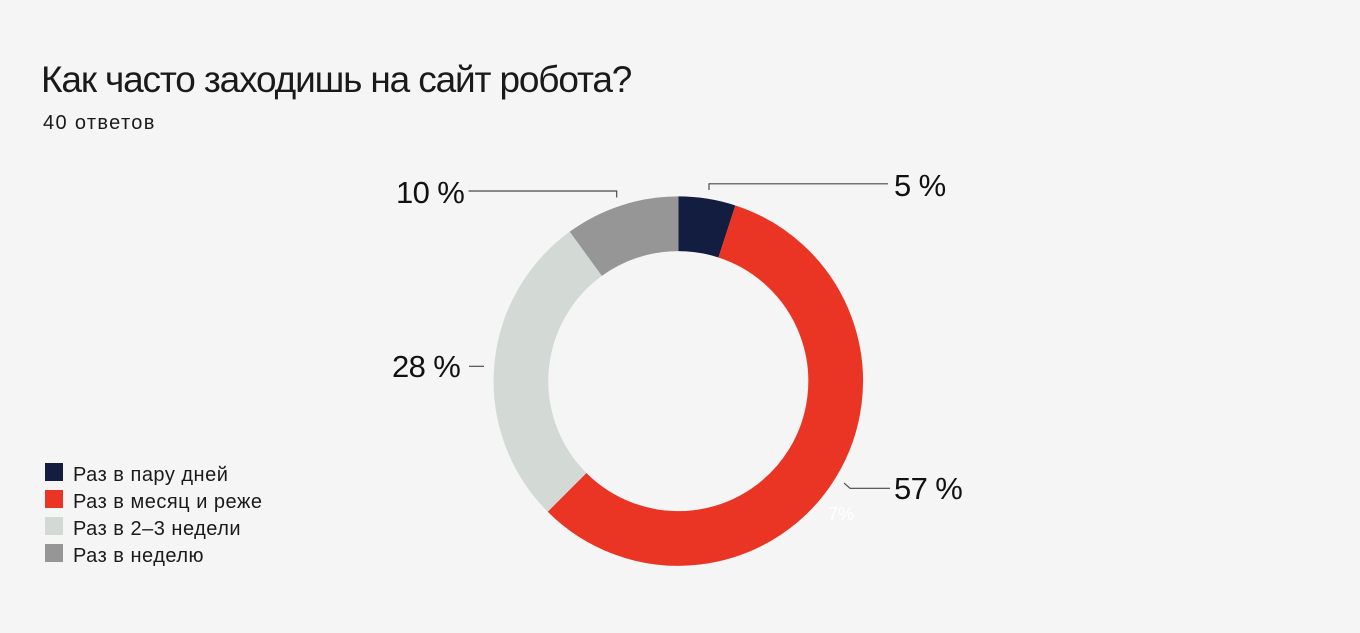 The image size is (1360, 633). Describe the element at coordinates (841, 514) in the screenshot. I see `svg-text: 7%` at that location.